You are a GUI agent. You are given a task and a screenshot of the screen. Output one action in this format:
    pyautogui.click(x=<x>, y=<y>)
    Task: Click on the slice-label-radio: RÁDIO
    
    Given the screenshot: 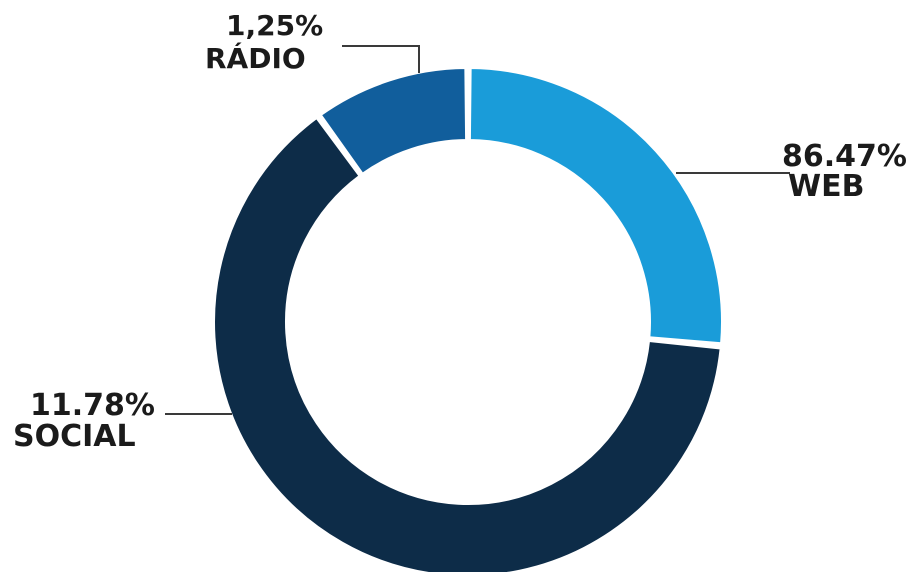 What is the action you would take?
    pyautogui.click(x=255, y=58)
    